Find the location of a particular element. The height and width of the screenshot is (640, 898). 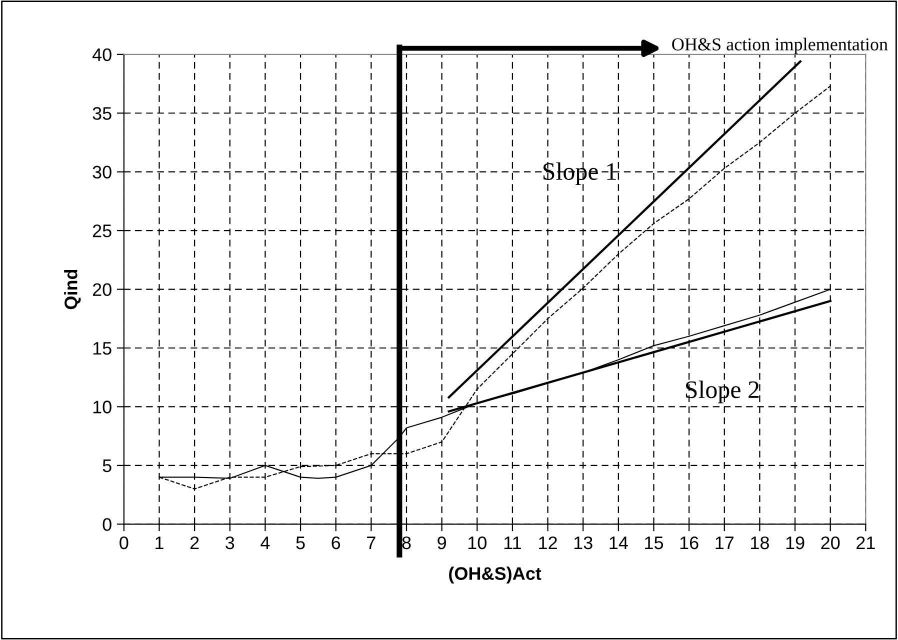

x-tick-label: 13 is located at coordinates (583, 543).